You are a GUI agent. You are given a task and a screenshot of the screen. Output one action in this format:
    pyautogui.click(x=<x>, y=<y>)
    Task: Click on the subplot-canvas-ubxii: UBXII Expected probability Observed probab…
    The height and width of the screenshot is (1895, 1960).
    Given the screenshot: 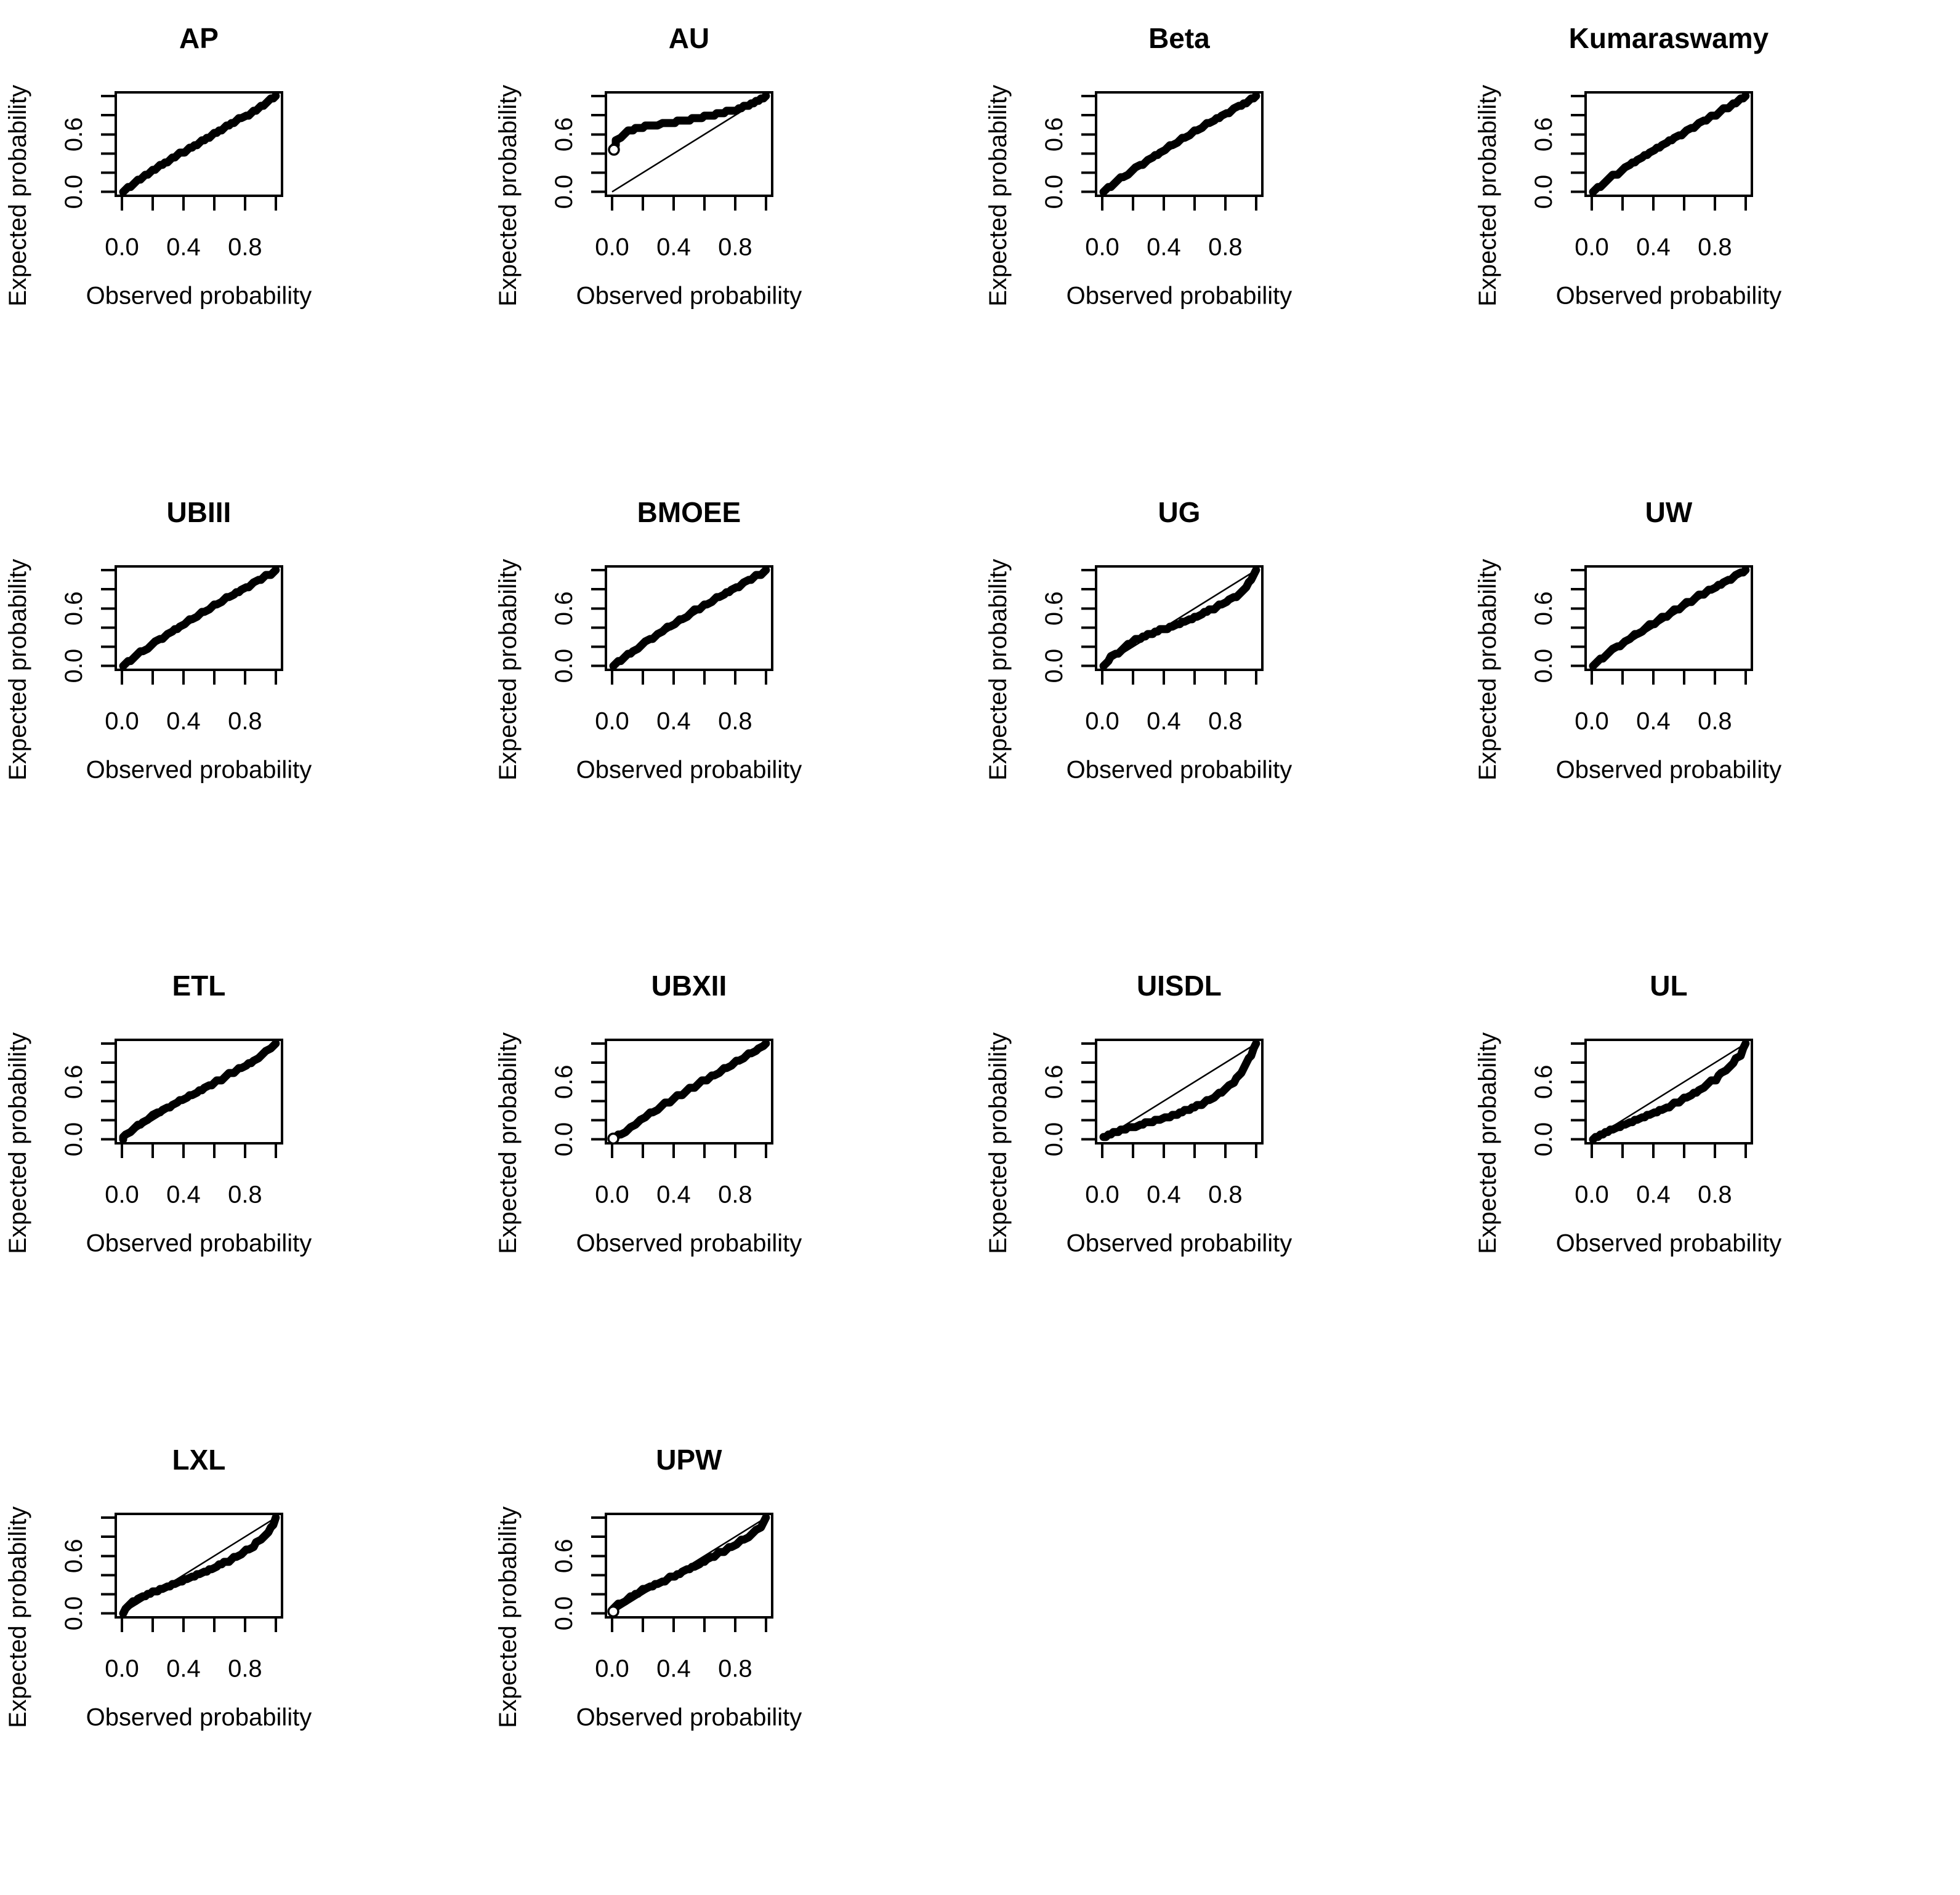 What is the action you would take?
    pyautogui.click(x=648, y=1113)
    